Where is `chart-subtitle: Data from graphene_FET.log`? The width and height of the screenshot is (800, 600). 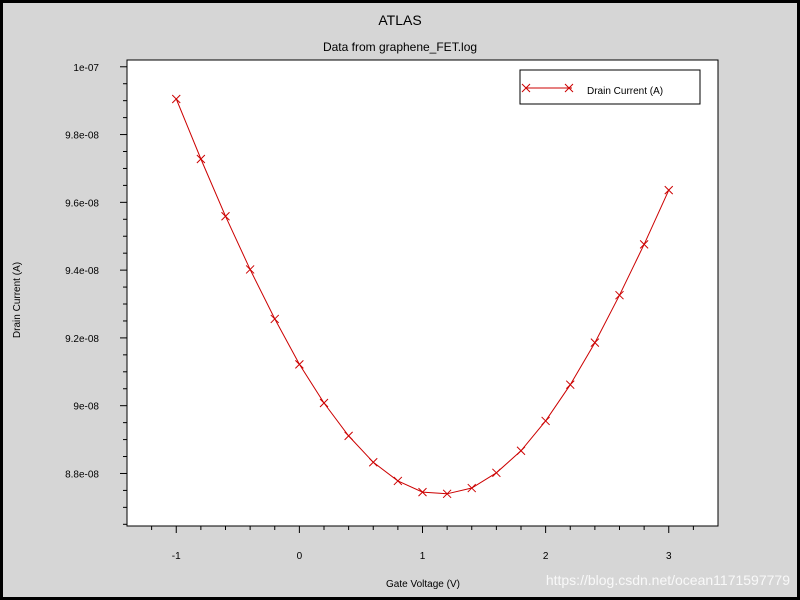
chart-subtitle: Data from graphene_FET.log is located at coordinates (400, 47).